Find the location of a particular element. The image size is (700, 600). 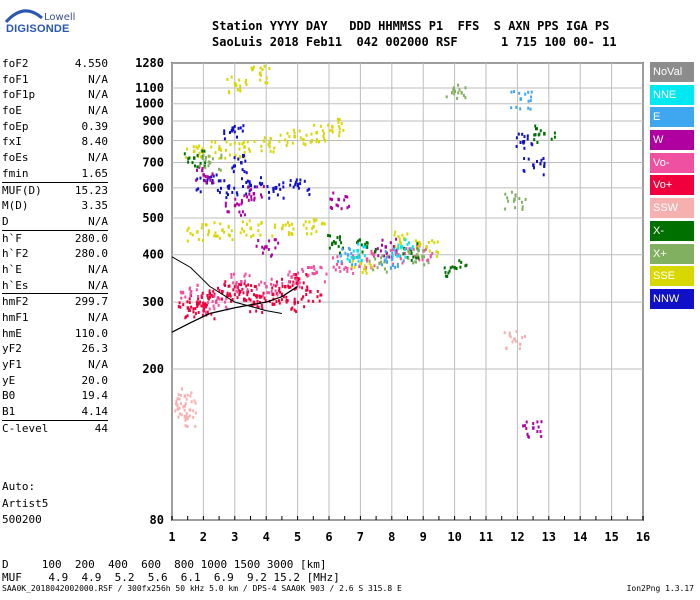

param-row: yE 20.0 is located at coordinates (55, 381).